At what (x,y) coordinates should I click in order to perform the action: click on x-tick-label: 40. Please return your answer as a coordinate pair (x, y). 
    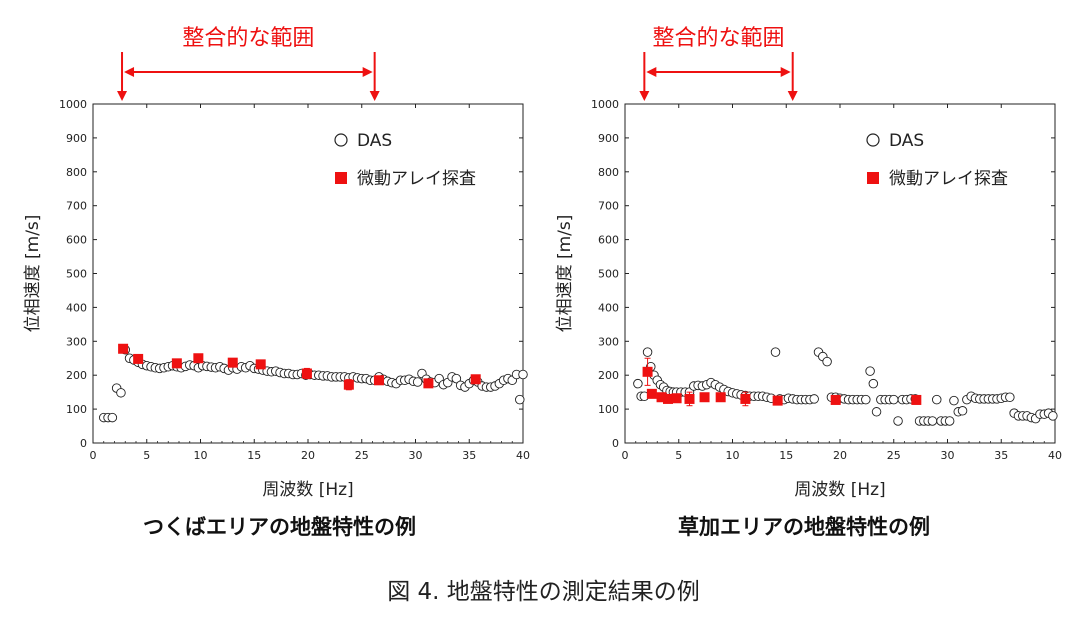
    Looking at the image, I should click on (523, 455).